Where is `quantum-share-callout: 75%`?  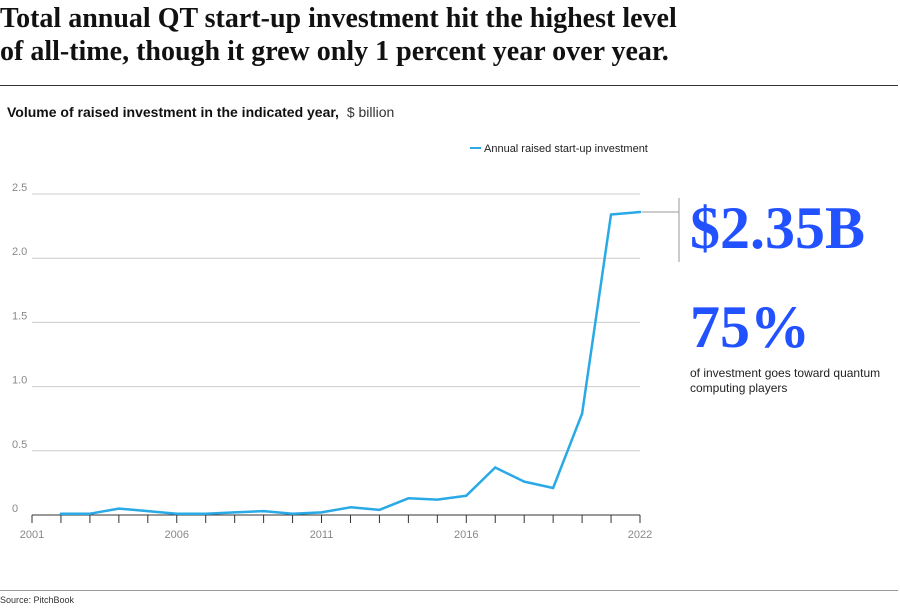 quantum-share-callout: 75% is located at coordinates (750, 327).